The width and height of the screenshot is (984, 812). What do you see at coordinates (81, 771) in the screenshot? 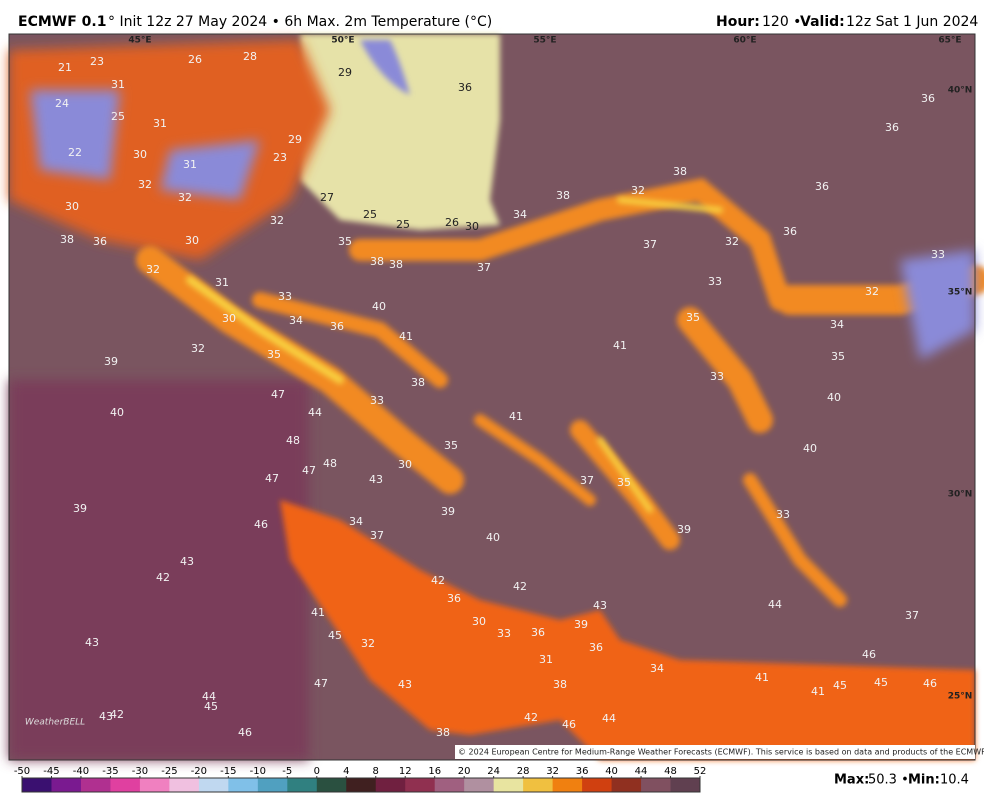
I see `colorbar-tick-label: -40` at bounding box center [81, 771].